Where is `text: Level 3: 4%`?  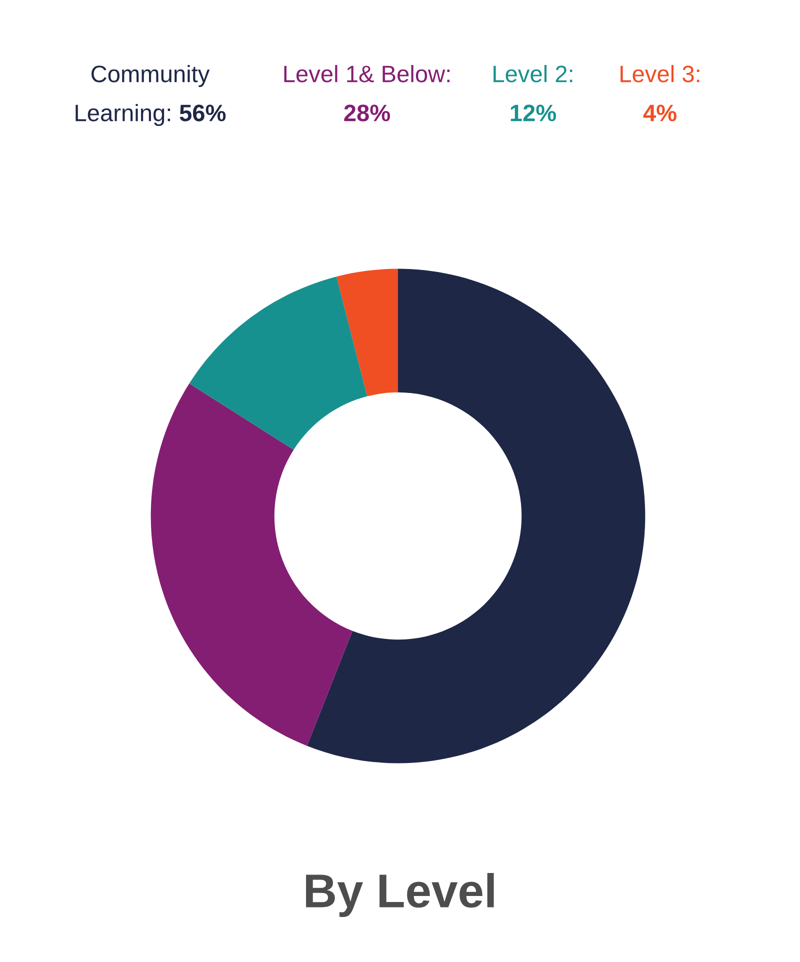
text: Level 3: 4% is located at coordinates (660, 93).